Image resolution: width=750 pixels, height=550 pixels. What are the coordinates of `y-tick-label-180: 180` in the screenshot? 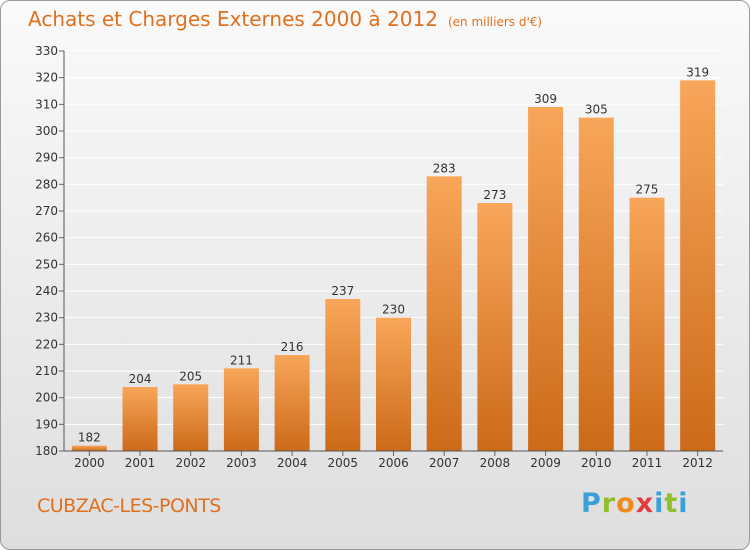 It's located at (46, 451).